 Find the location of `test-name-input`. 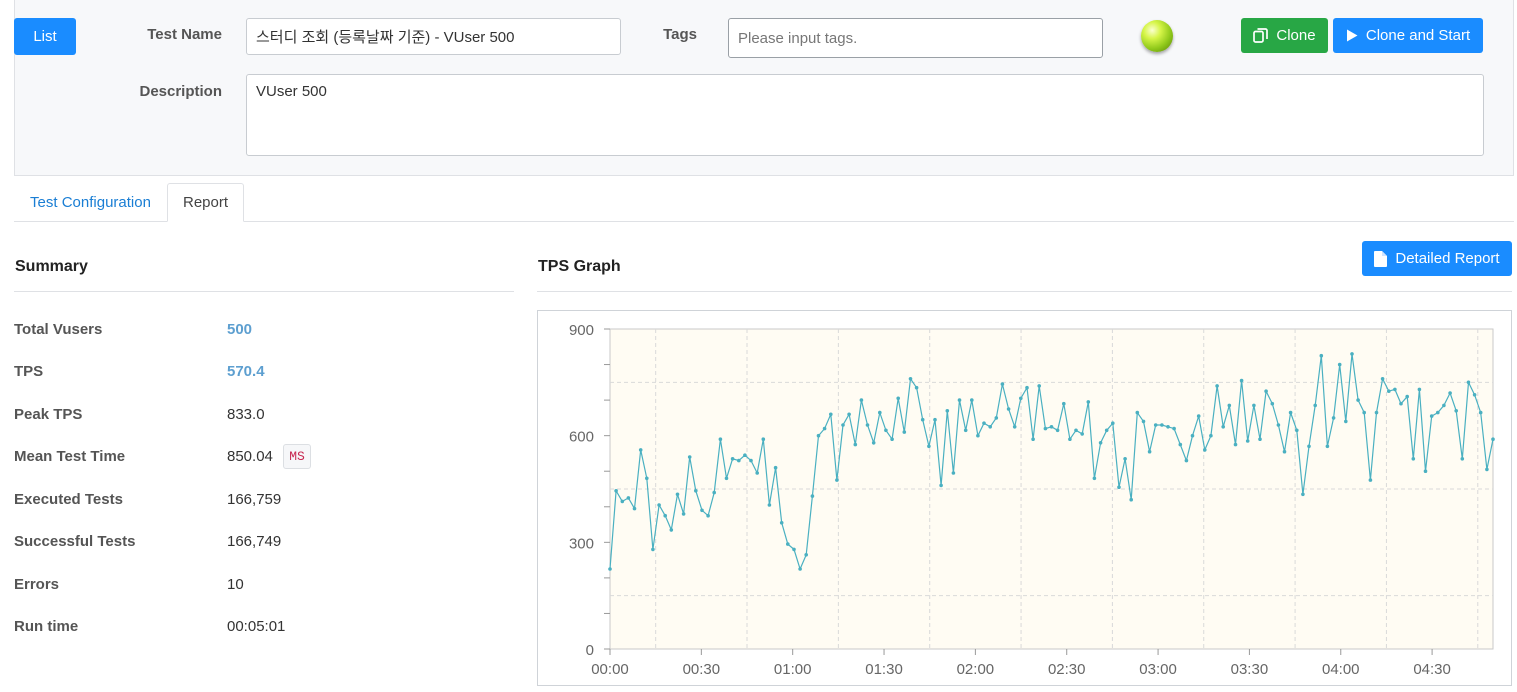

test-name-input is located at coordinates (433, 36).